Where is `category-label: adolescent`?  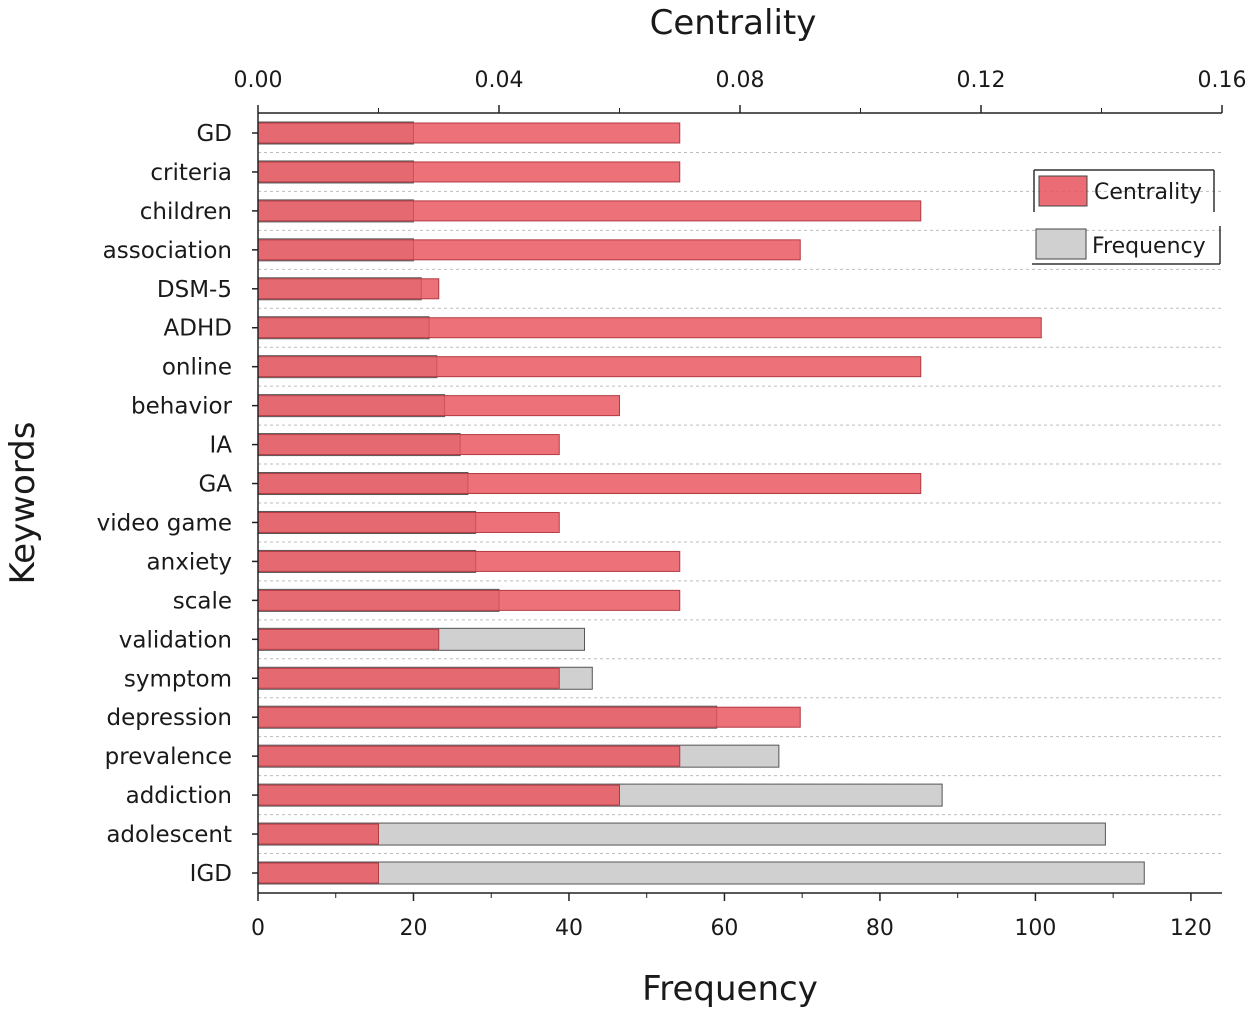
category-label: adolescent is located at coordinates (169, 835).